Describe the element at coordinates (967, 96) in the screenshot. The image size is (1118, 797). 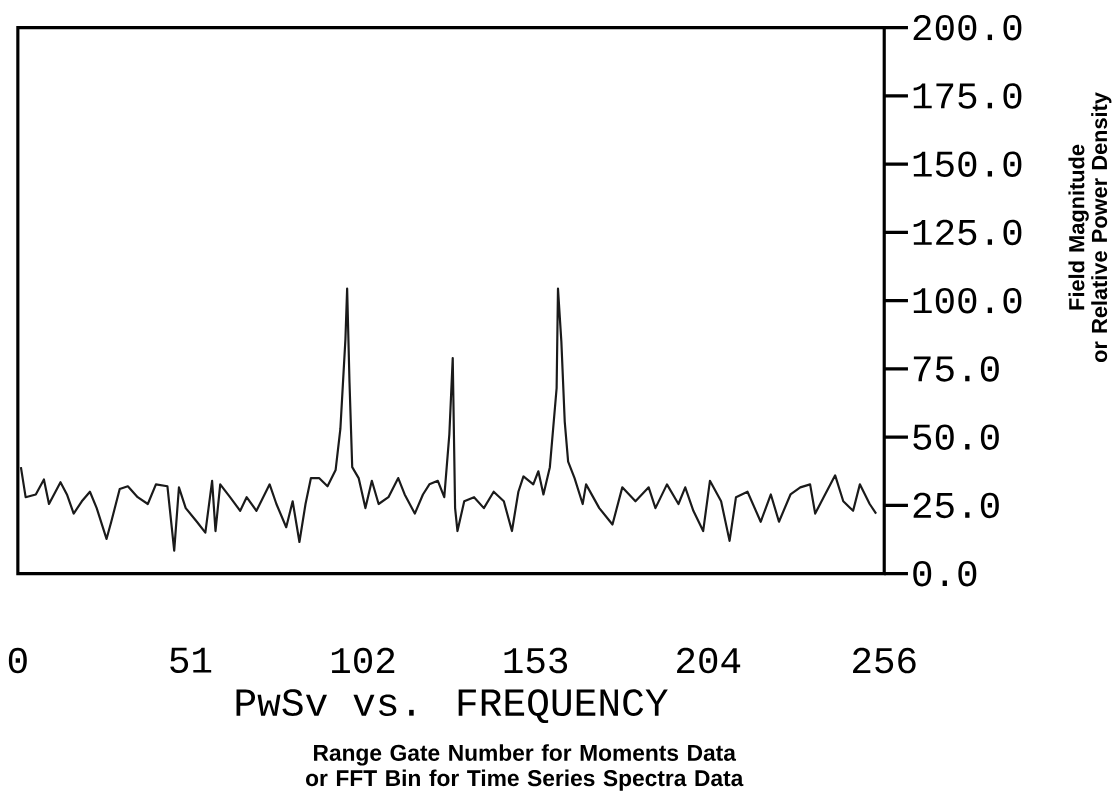
I see `y-tick-label: 175.0` at that location.